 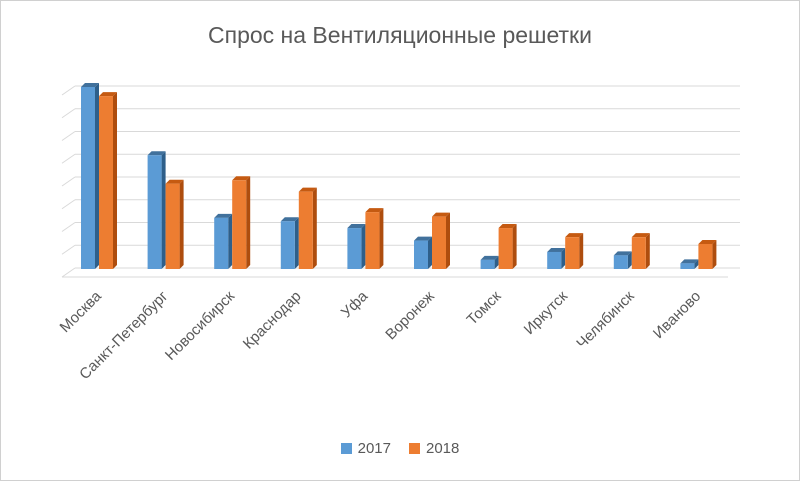 What do you see at coordinates (414, 448) in the screenshot?
I see `legend-swatch-2018` at bounding box center [414, 448].